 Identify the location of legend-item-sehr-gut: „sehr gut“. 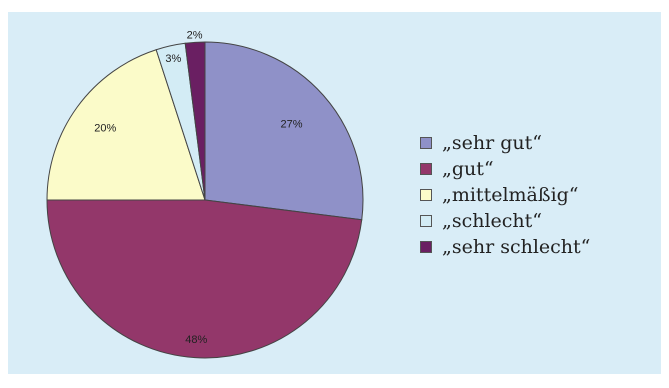
(505, 143).